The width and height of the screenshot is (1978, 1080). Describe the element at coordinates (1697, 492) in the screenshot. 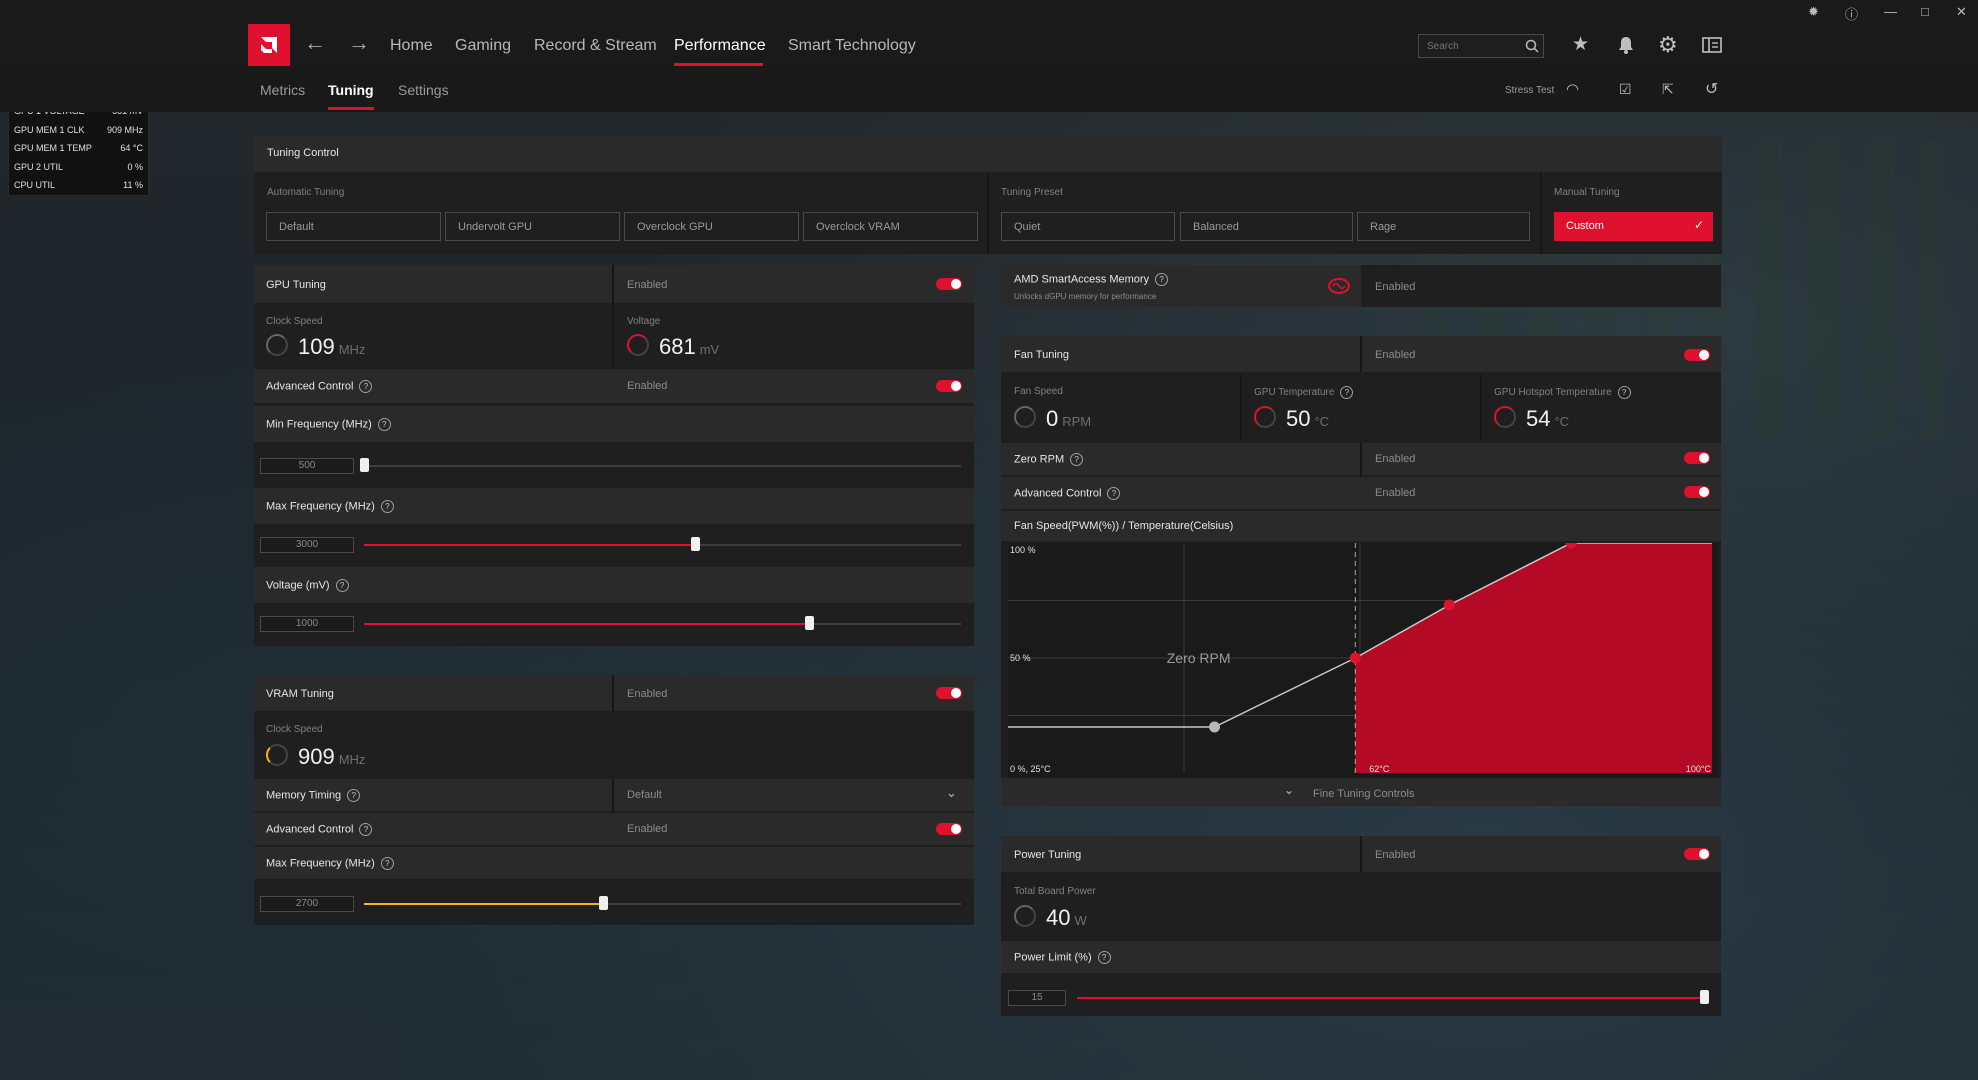

I see `fan-advanced-toggle` at that location.